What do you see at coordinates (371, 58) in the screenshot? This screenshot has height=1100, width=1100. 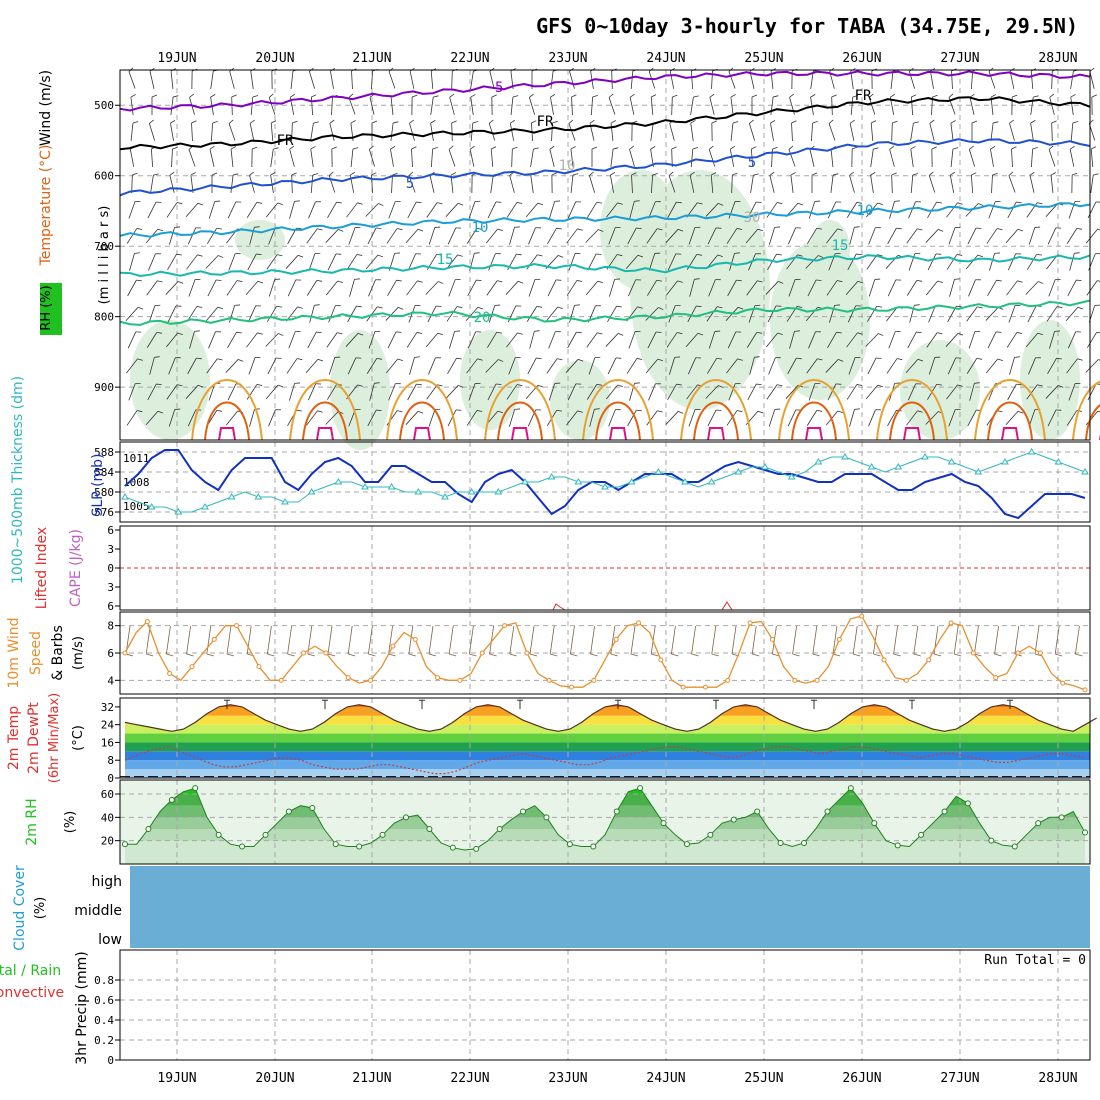 I see `date-label-top: 21JUN` at bounding box center [371, 58].